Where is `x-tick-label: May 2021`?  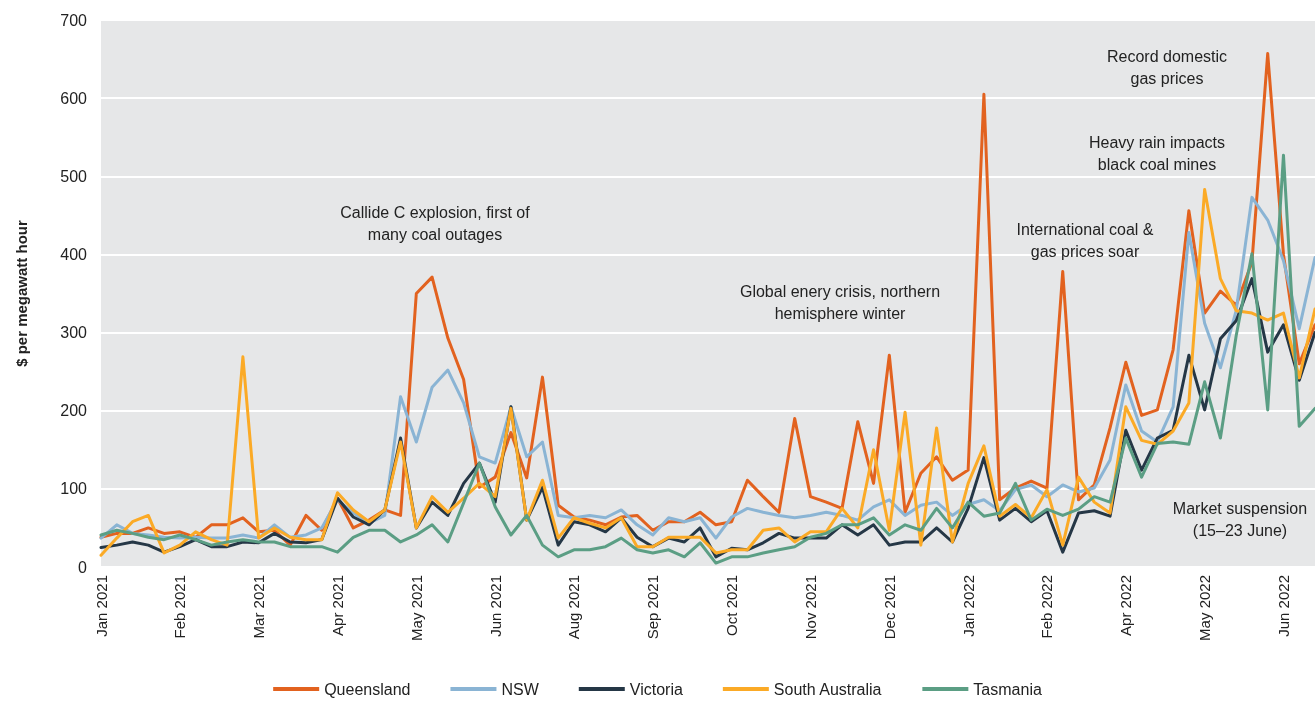
x-tick-label: May 2021 is located at coordinates (416, 608).